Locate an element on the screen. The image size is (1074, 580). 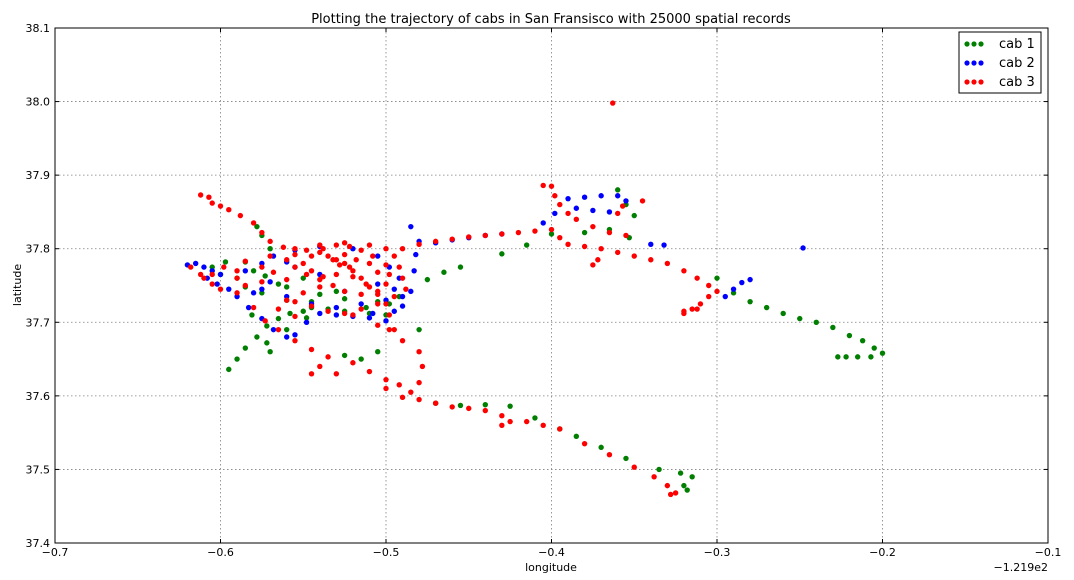
x-tick-label: −0.3 is located at coordinates (717, 552).